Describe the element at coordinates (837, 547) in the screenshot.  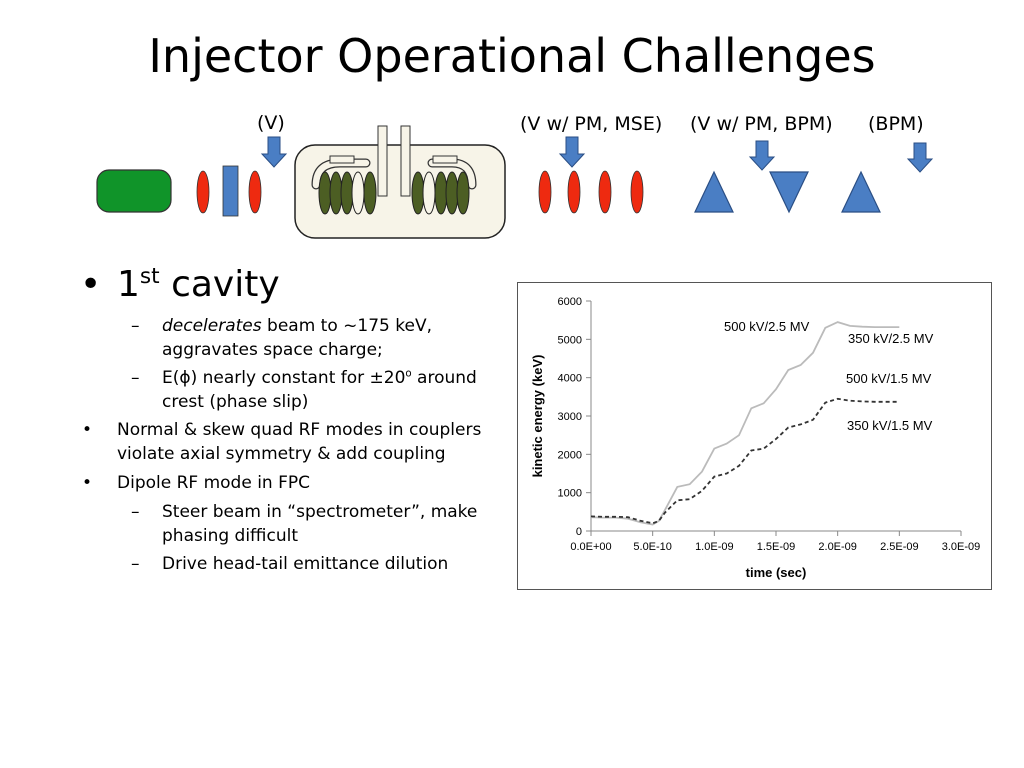
I see `x-tick-label: 2.0E-09` at that location.